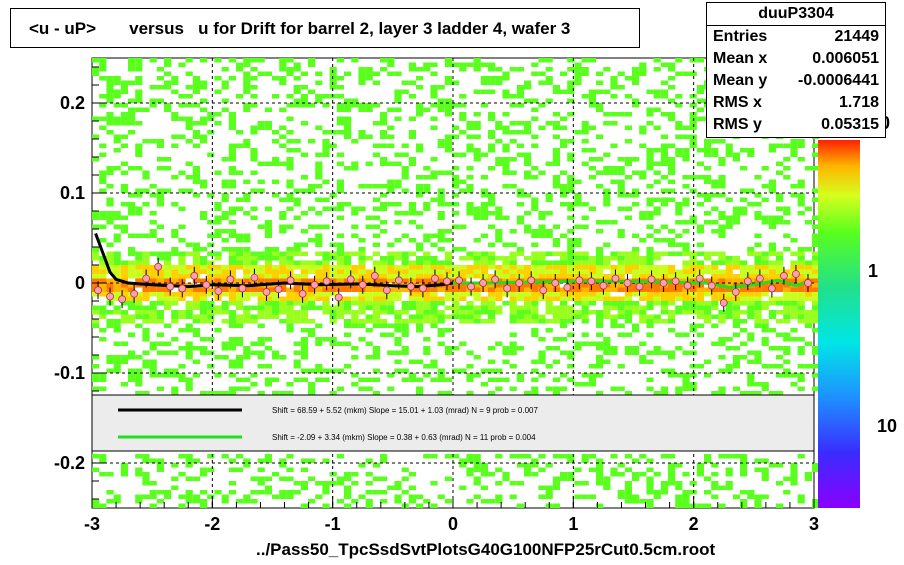 Image resolution: width=904 pixels, height=565 pixels. Describe the element at coordinates (453, 524) in the screenshot. I see `x-tick-label: 0` at that location.